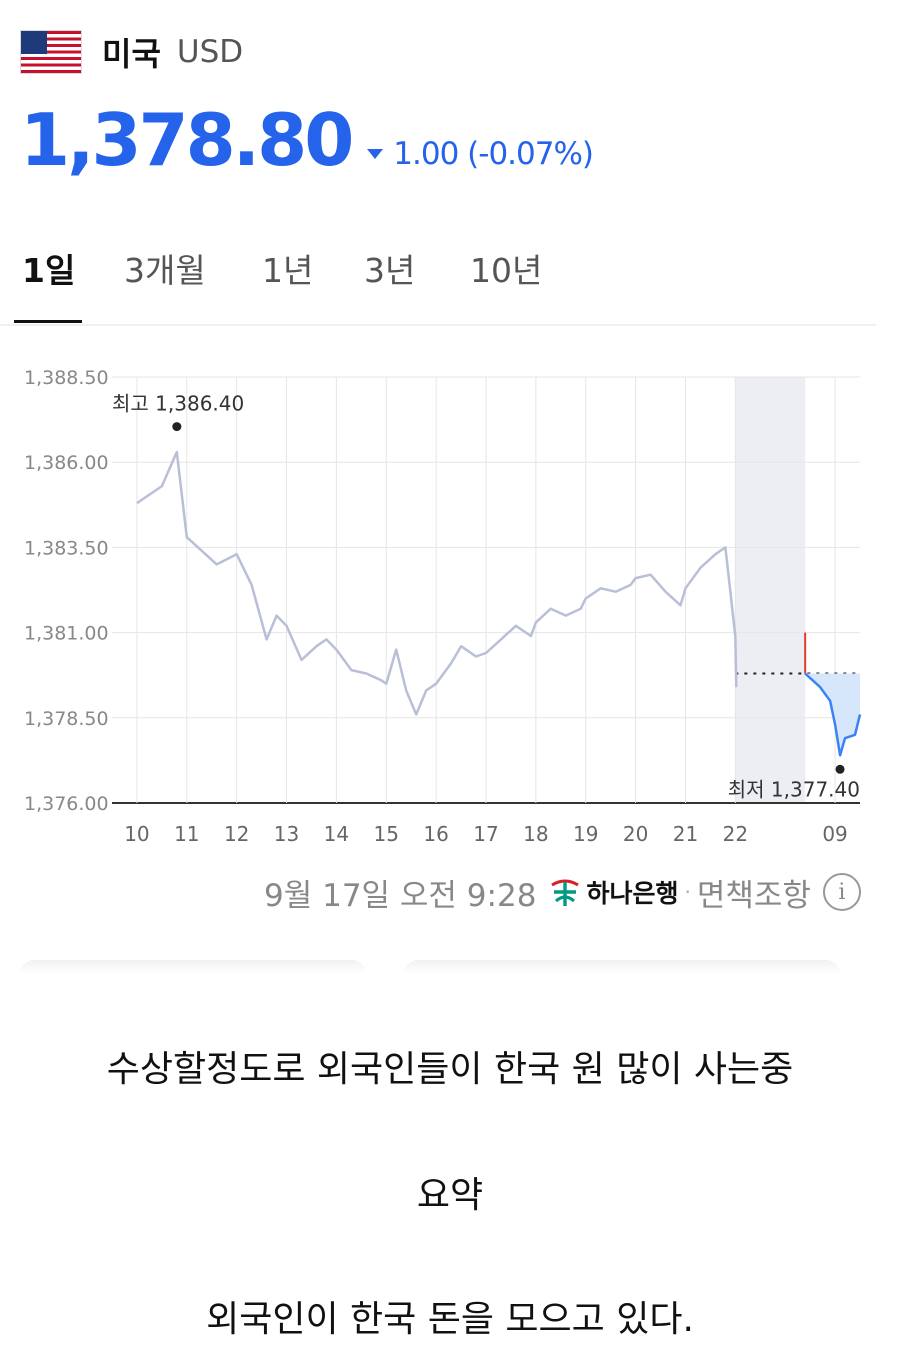  What do you see at coordinates (186, 834) in the screenshot?
I see `x-tick-label: 11` at bounding box center [186, 834].